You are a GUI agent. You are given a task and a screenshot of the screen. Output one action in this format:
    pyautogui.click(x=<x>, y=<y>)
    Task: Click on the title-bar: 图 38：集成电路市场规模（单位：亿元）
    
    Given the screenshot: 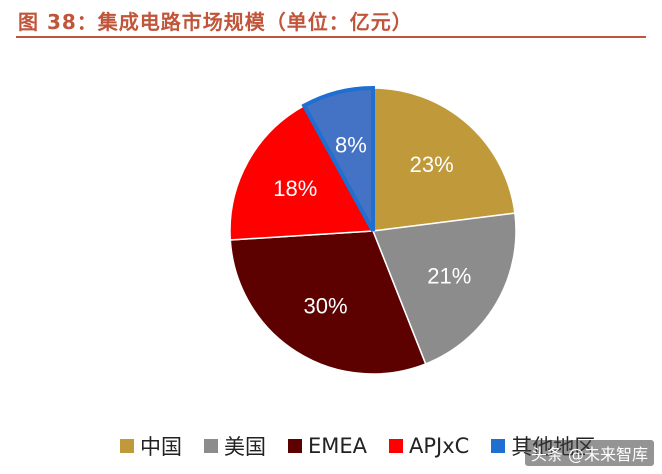 What is the action you would take?
    pyautogui.click(x=331, y=22)
    